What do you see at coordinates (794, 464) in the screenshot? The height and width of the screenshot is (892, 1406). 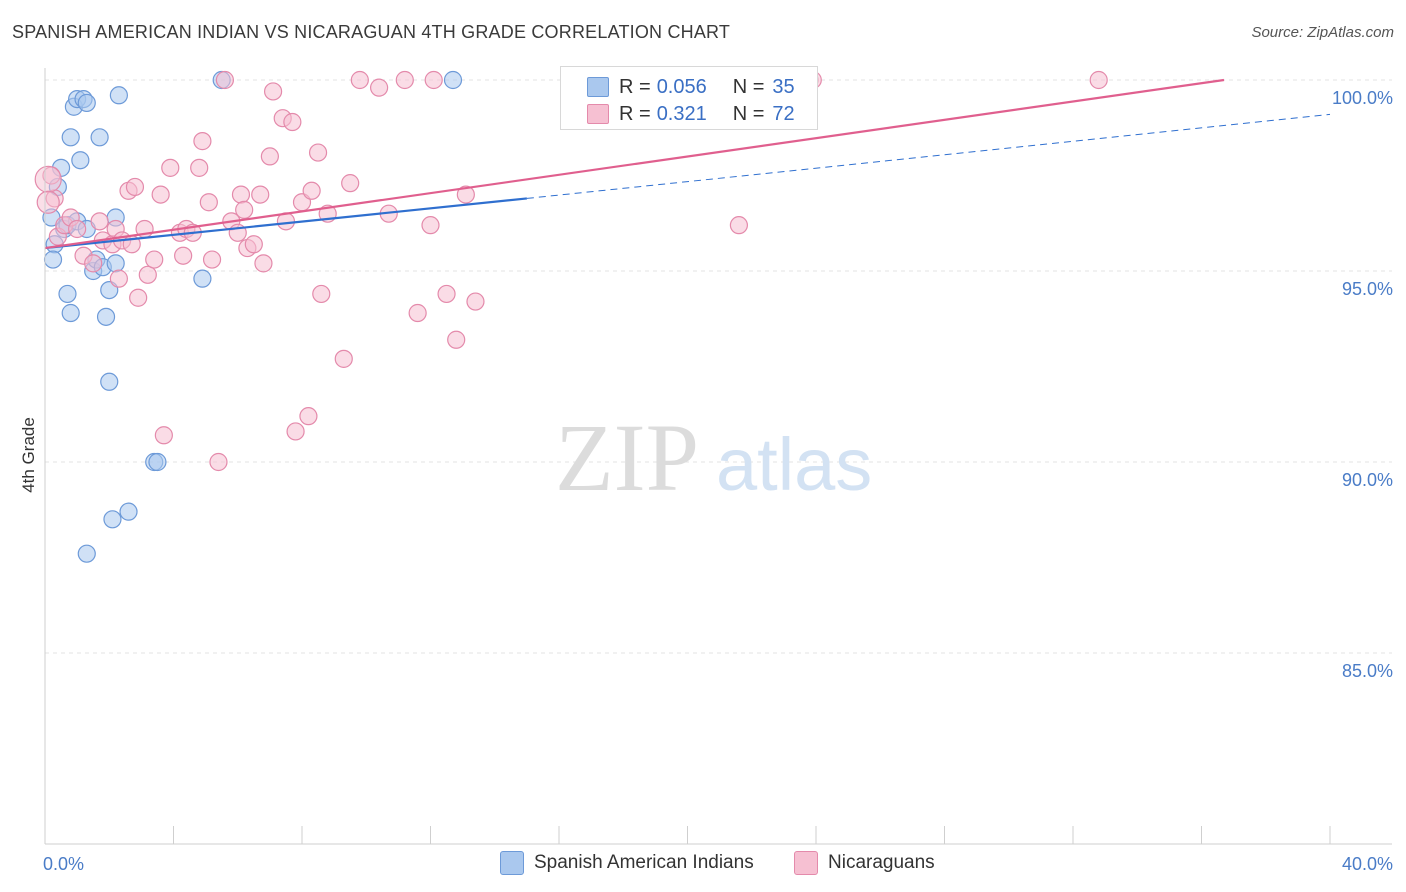 I see `watermark-atlas: atlas` at bounding box center [794, 464].